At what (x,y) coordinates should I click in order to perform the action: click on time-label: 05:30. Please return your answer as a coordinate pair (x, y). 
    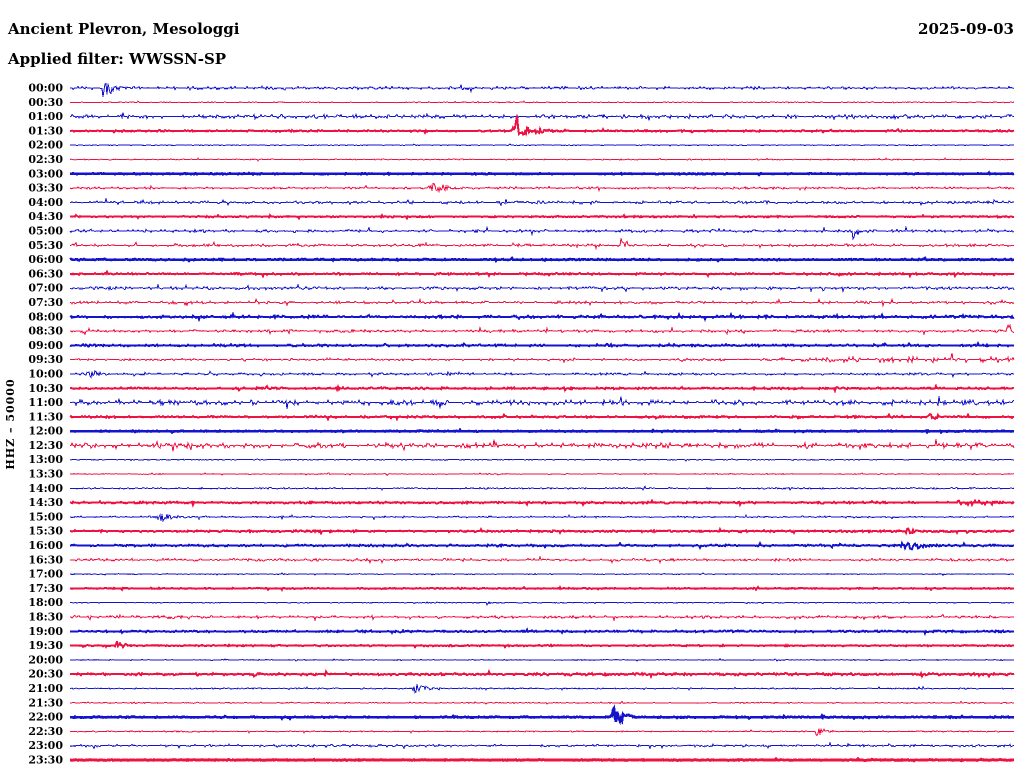
    Looking at the image, I should click on (45, 245).